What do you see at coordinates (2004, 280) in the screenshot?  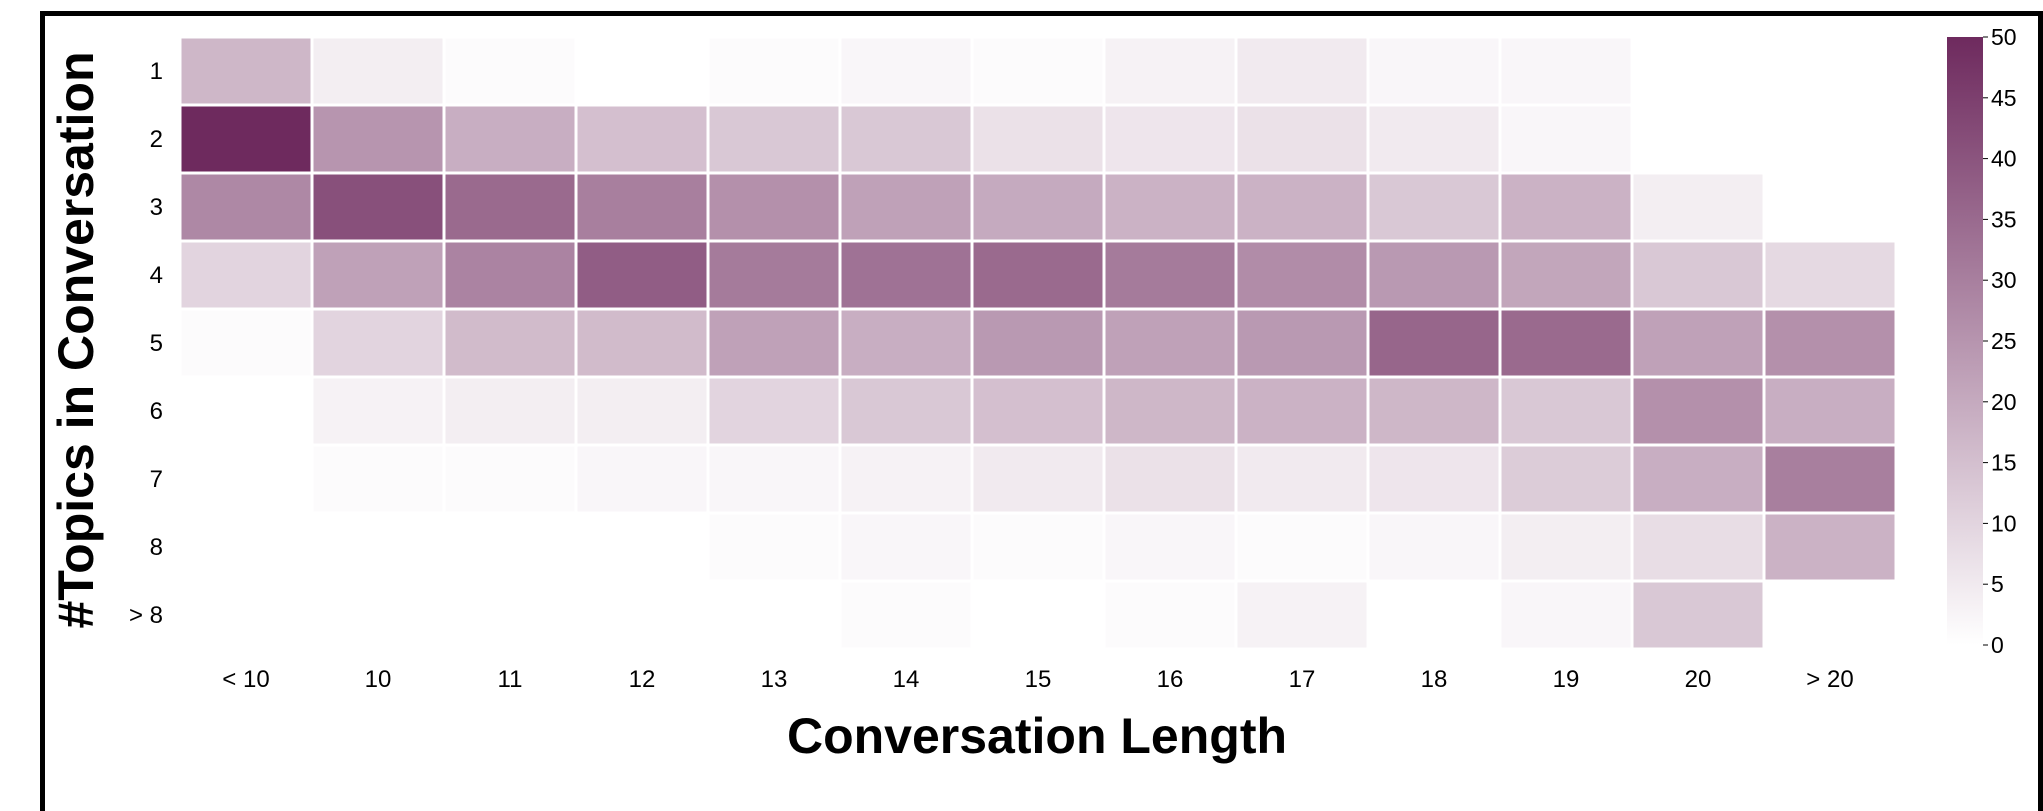 I see `colorbar-tick-label: 30` at bounding box center [2004, 280].